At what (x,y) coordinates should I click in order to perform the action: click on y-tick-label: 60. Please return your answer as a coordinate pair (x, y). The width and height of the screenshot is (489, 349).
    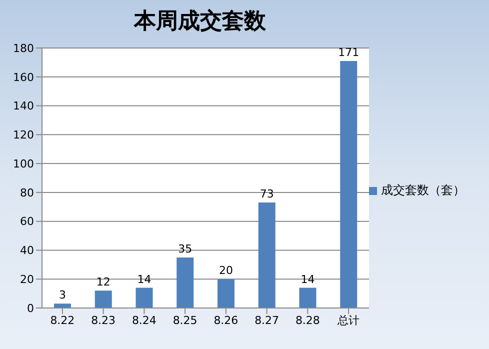
    Looking at the image, I should click on (27, 221).